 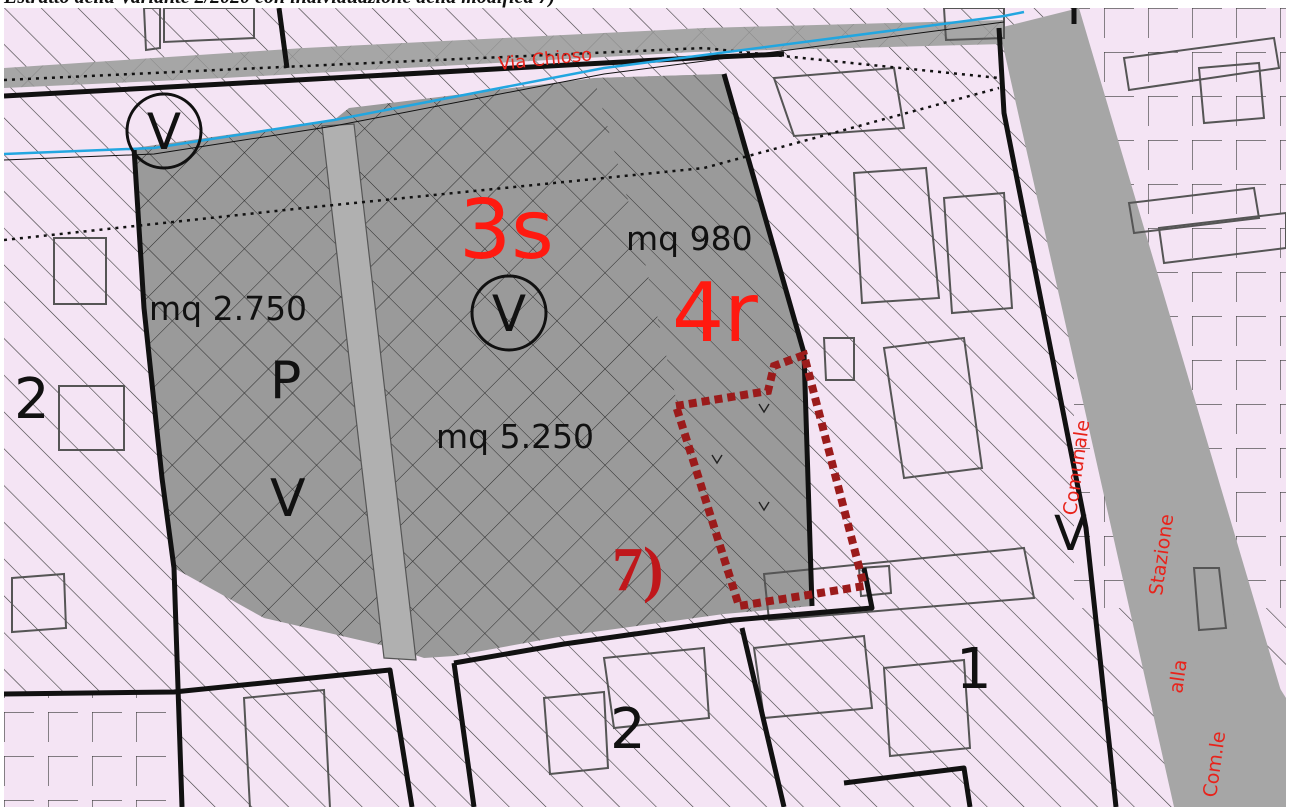 What do you see at coordinates (974, 669) in the screenshot?
I see `zone-number-1: 1` at bounding box center [974, 669].